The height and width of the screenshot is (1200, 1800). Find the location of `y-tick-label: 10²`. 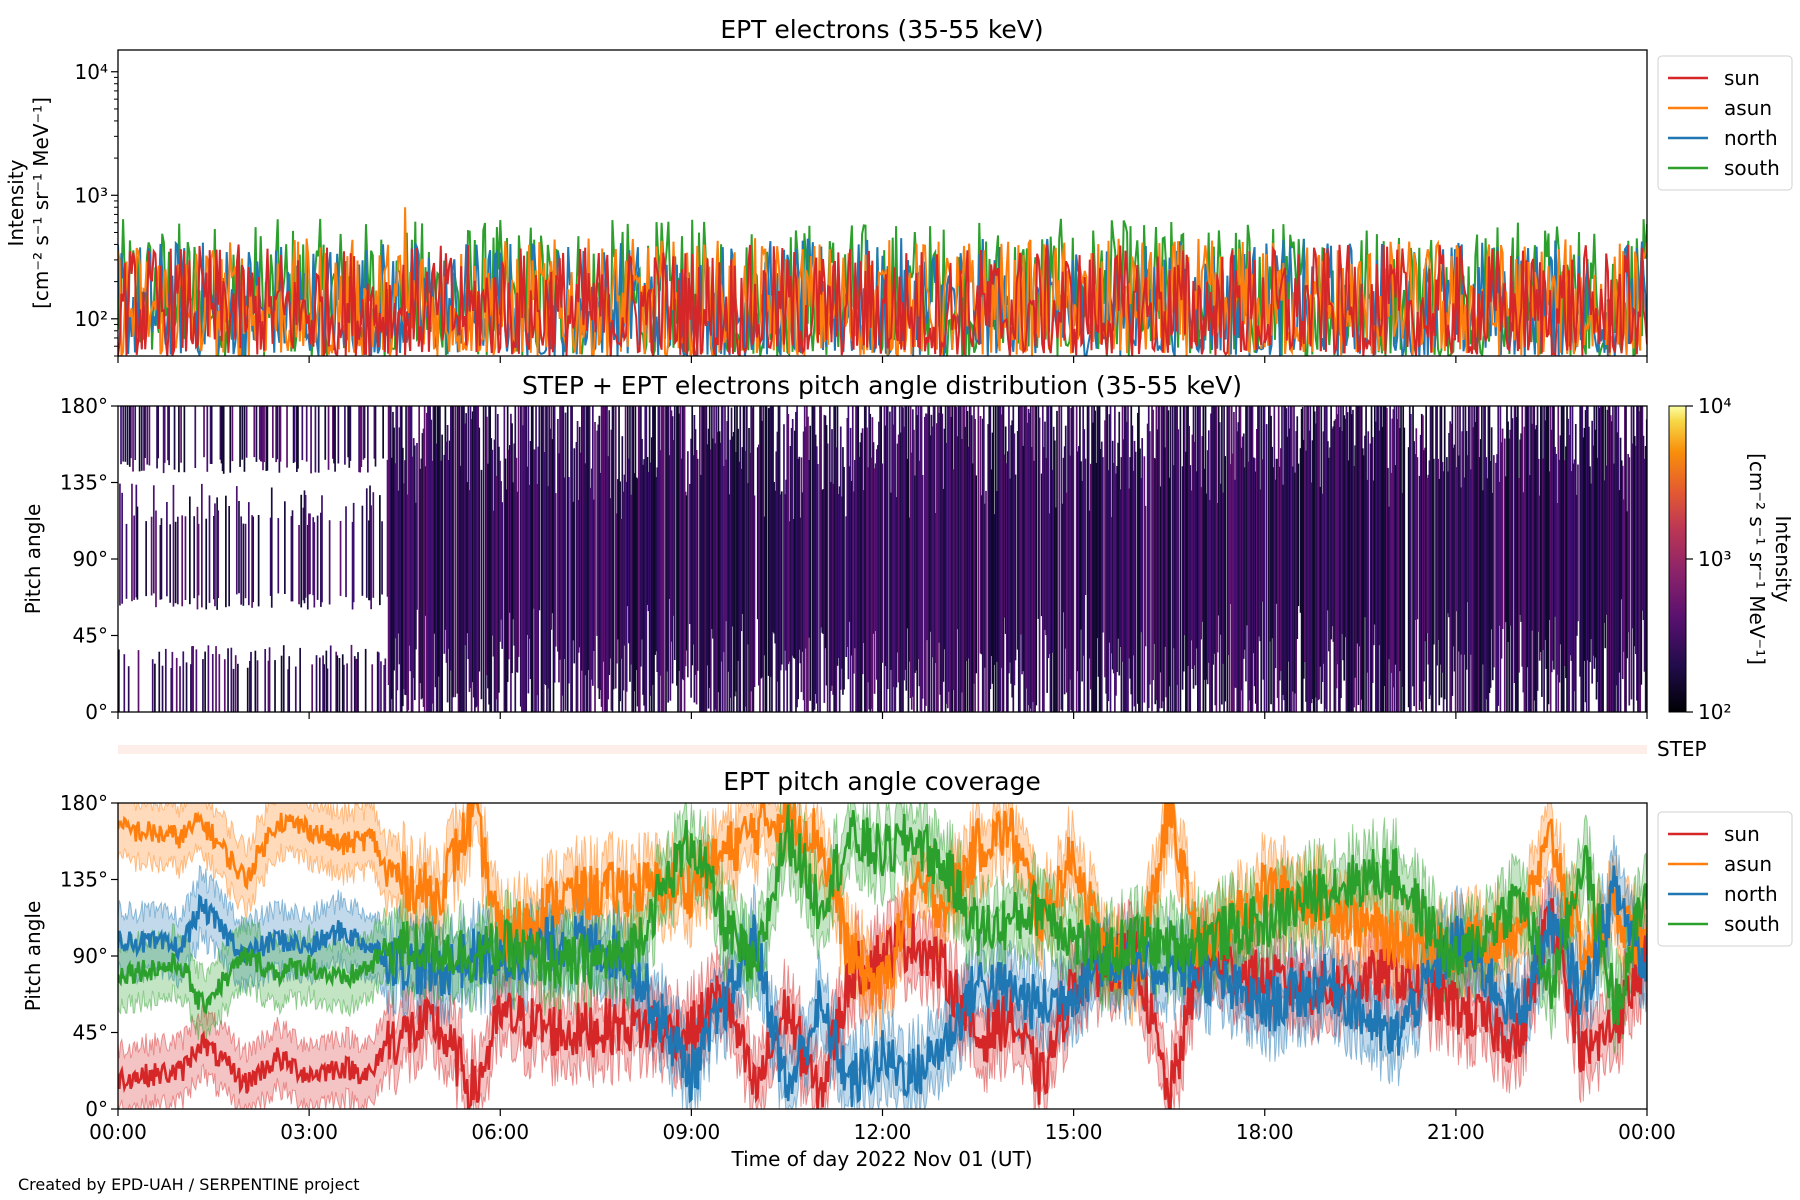

y-tick-label: 10² is located at coordinates (91, 319).